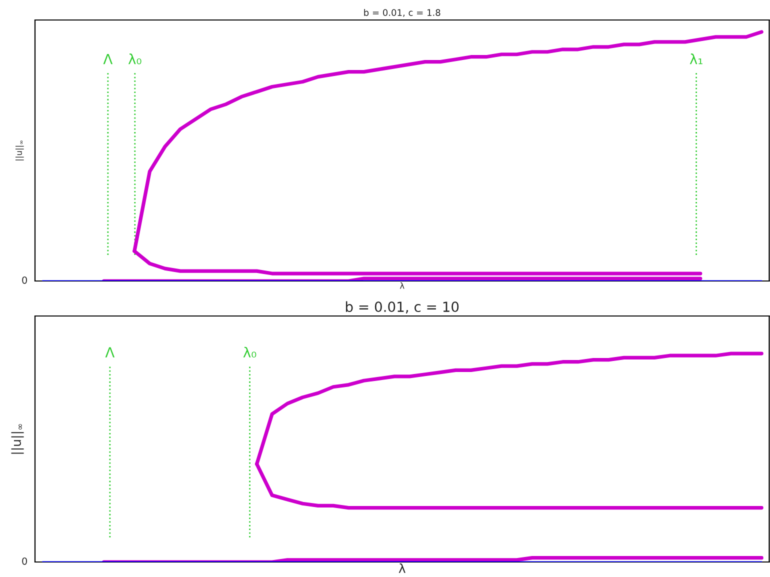 Image resolution: width=770 pixels, height=577 pixels. Describe the element at coordinates (402, 12) in the screenshot. I see `chart-title: b = 0.01, c = 1.8` at that location.